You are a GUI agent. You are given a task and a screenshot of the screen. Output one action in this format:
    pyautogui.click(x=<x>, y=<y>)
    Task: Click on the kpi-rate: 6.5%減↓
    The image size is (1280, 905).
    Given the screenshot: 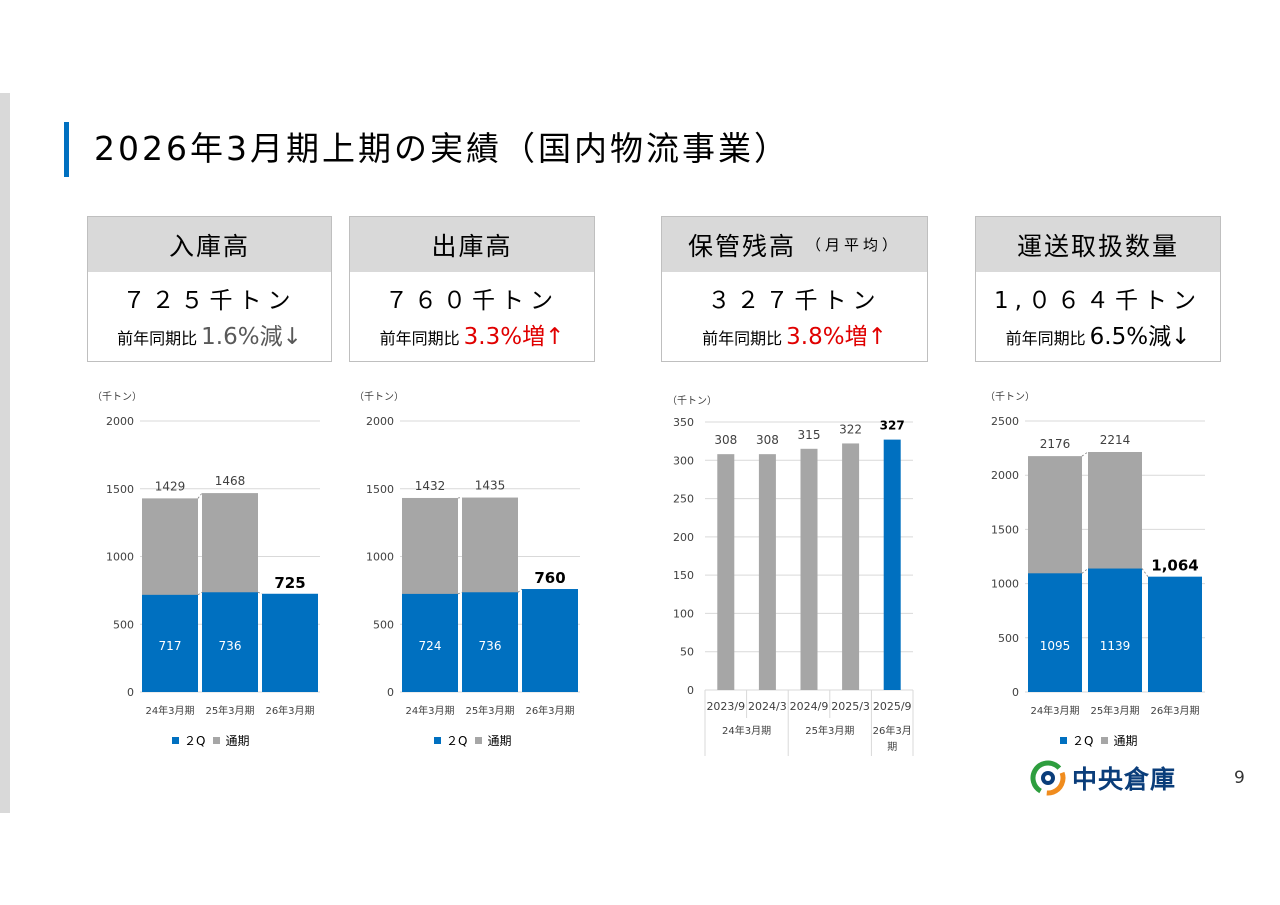 What is the action you would take?
    pyautogui.click(x=1140, y=337)
    